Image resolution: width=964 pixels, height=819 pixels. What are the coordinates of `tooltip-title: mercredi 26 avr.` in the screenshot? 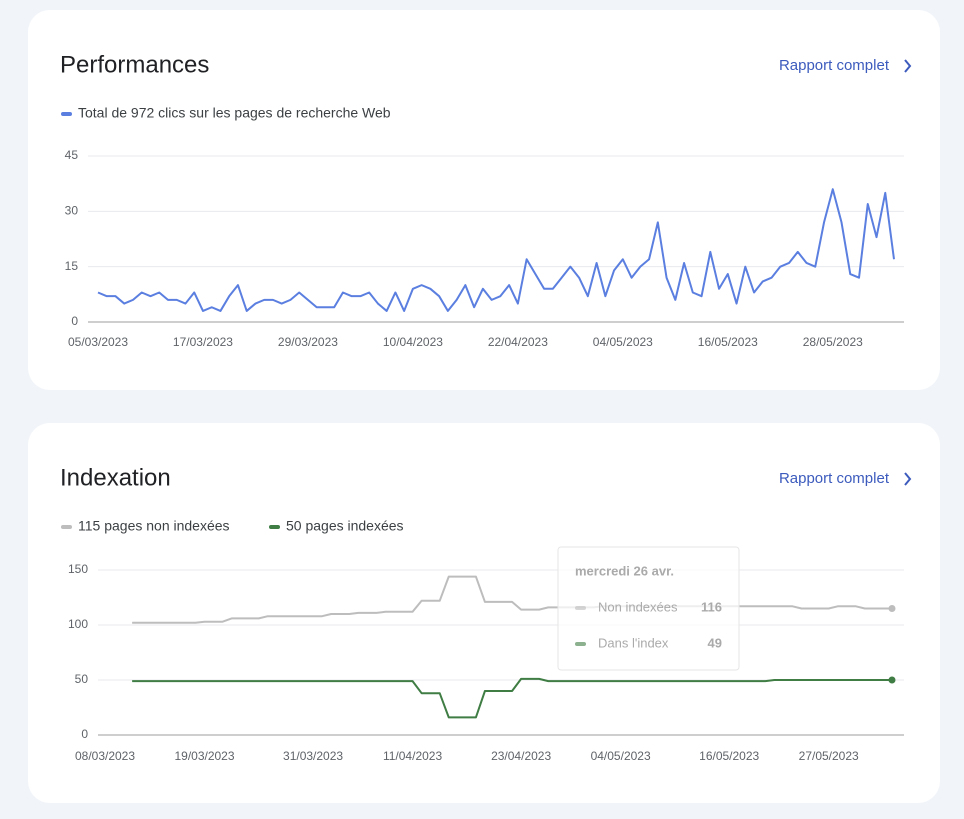 It's located at (624, 570).